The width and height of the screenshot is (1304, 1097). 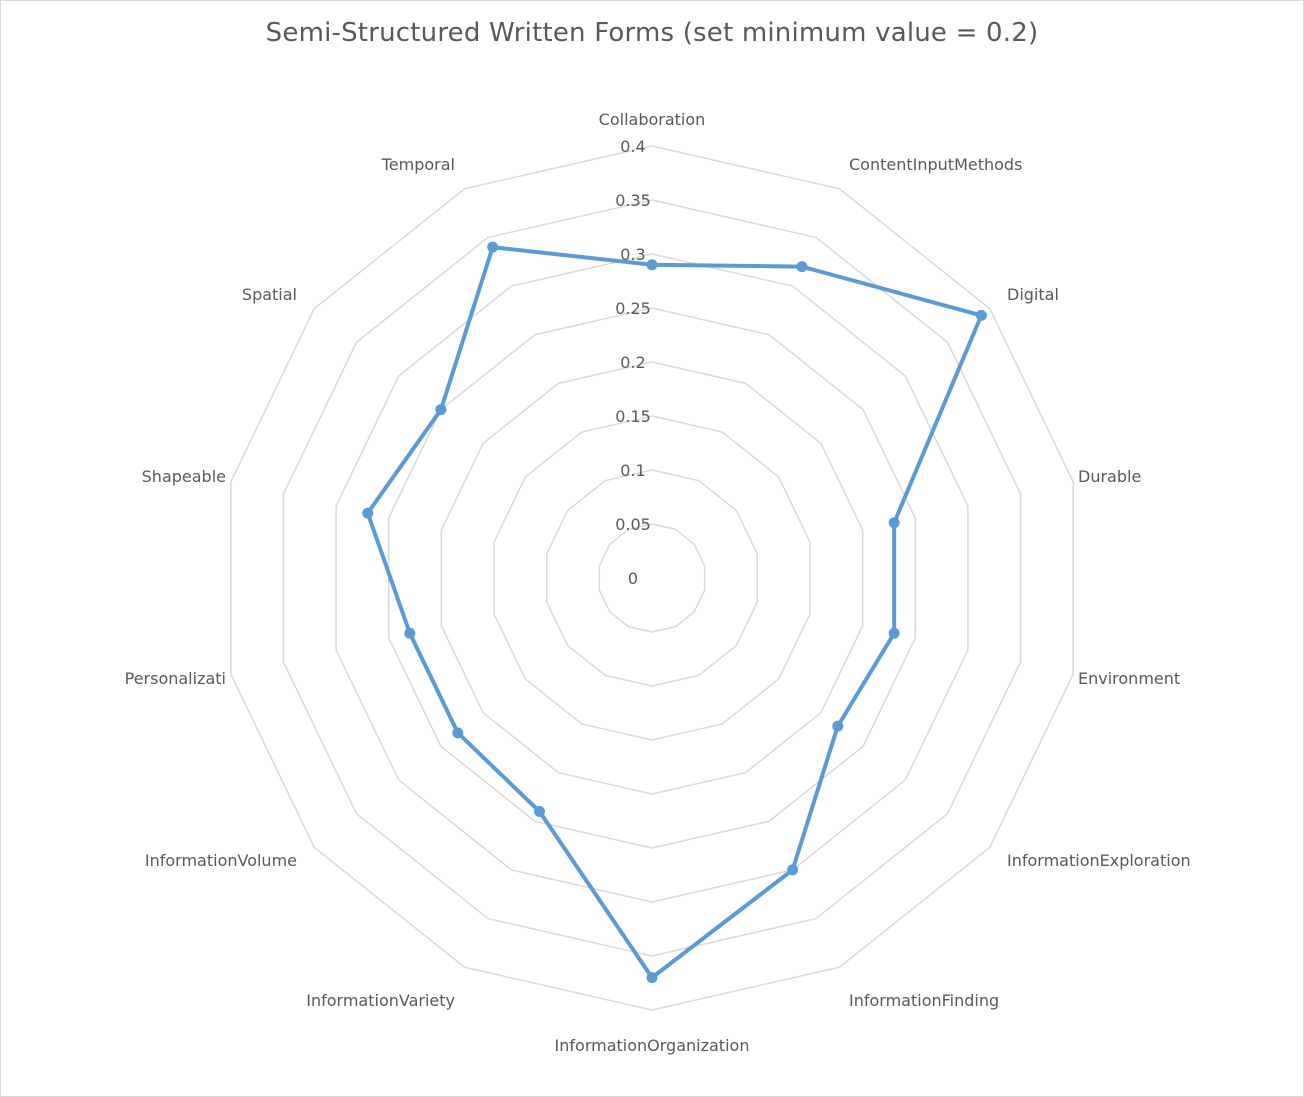 I want to click on category-label: Environment, so click(x=1129, y=678).